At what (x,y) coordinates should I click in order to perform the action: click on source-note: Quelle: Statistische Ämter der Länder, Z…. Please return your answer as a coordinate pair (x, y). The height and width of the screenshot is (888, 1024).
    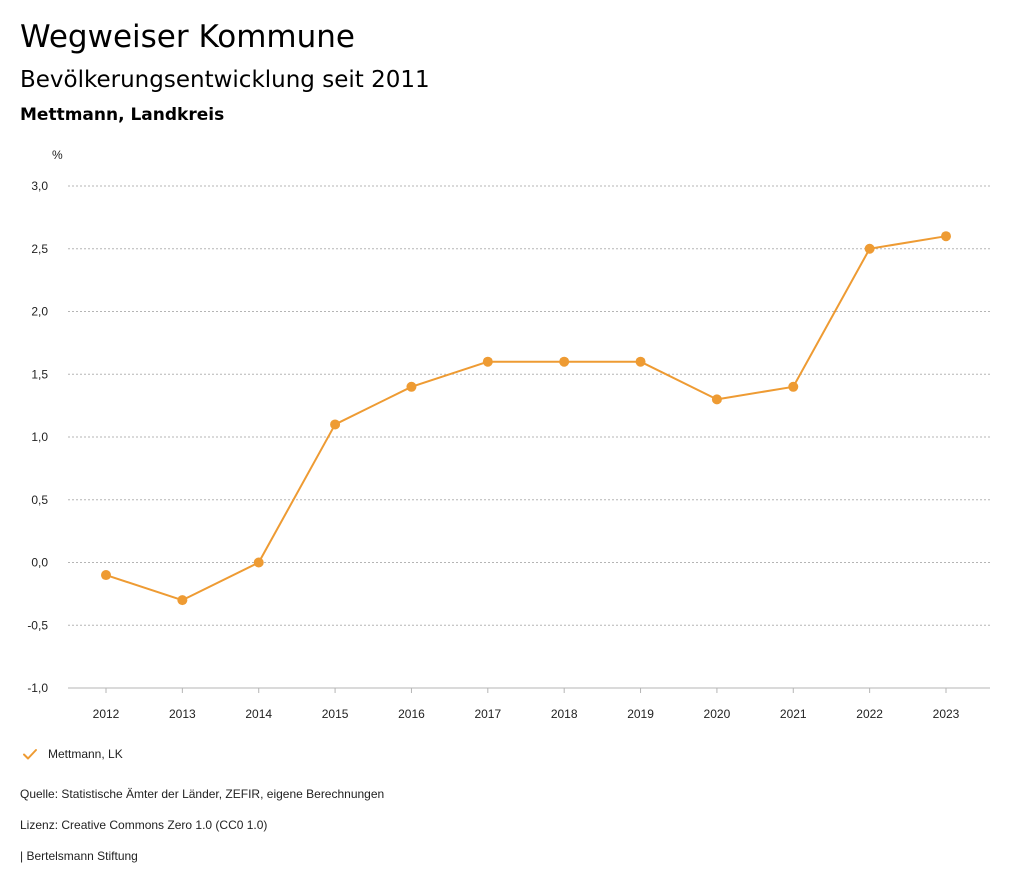
    Looking at the image, I should click on (202, 794).